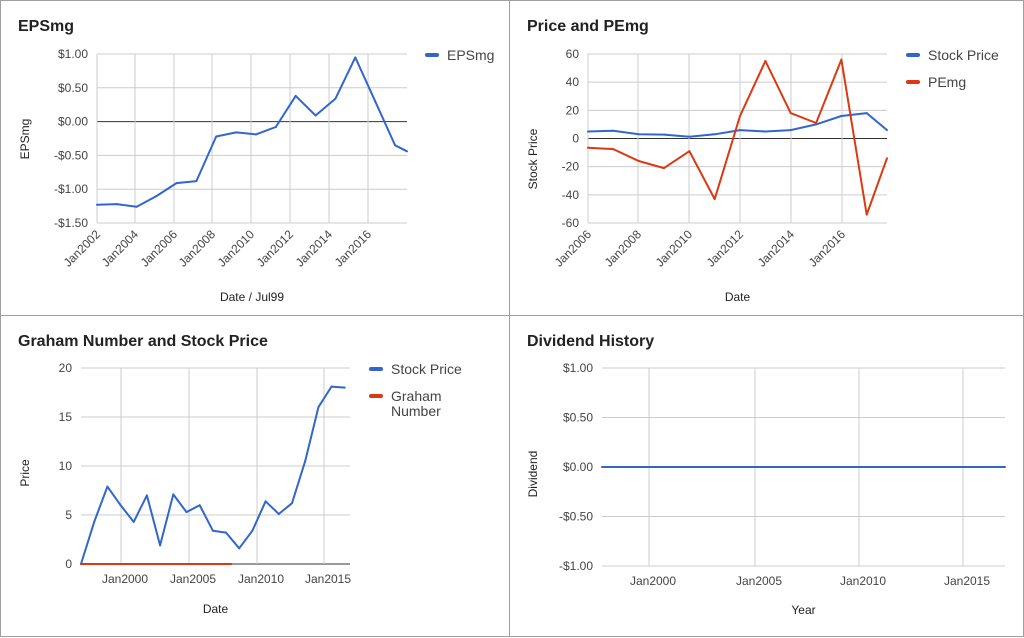  Describe the element at coordinates (571, 195) in the screenshot. I see `y-tick-label: -40` at that location.